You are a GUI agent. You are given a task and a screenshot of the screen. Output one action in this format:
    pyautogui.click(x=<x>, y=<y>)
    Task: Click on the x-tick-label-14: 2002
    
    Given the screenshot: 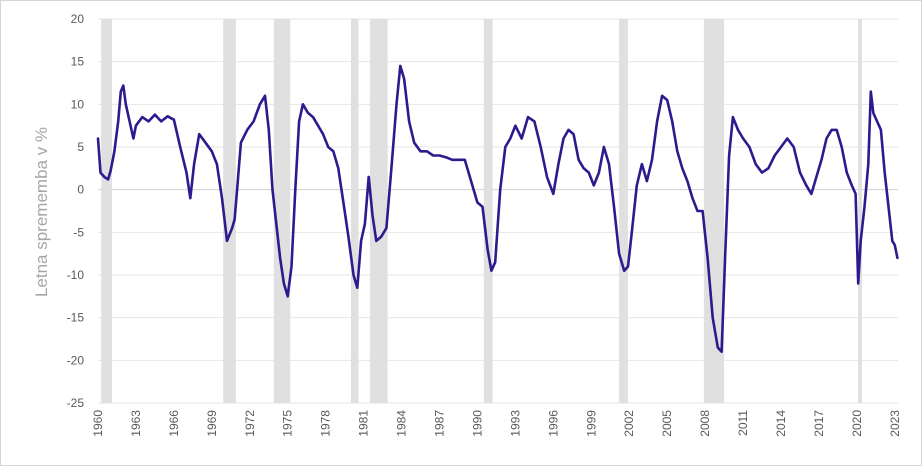 What is the action you would take?
    pyautogui.click(x=629, y=423)
    